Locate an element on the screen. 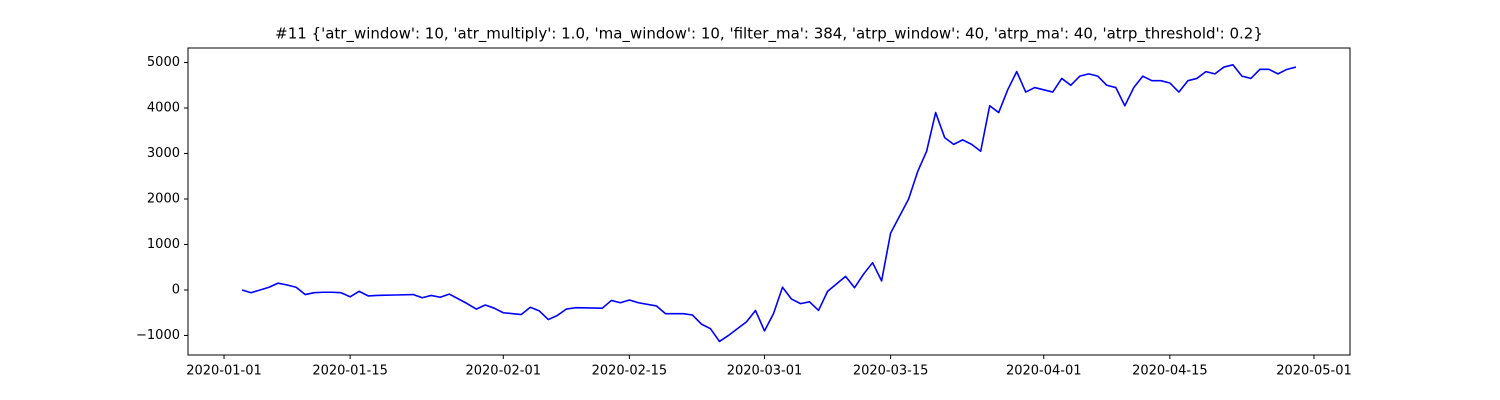 Image resolution: width=1500 pixels, height=400 pixels. x-tick-label: 2020-01-01 is located at coordinates (224, 371).